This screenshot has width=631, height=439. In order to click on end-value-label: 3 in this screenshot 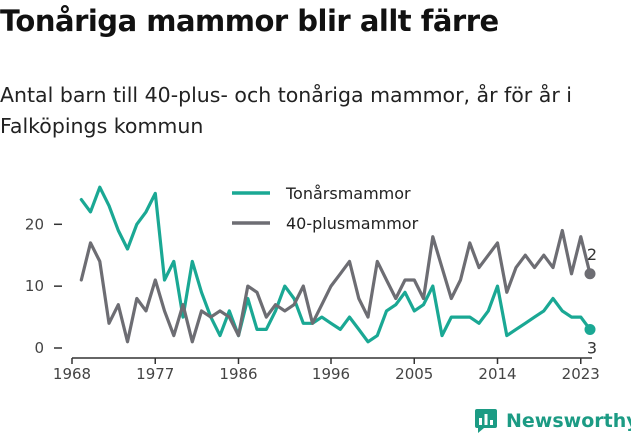, I will do `click(592, 347)`.